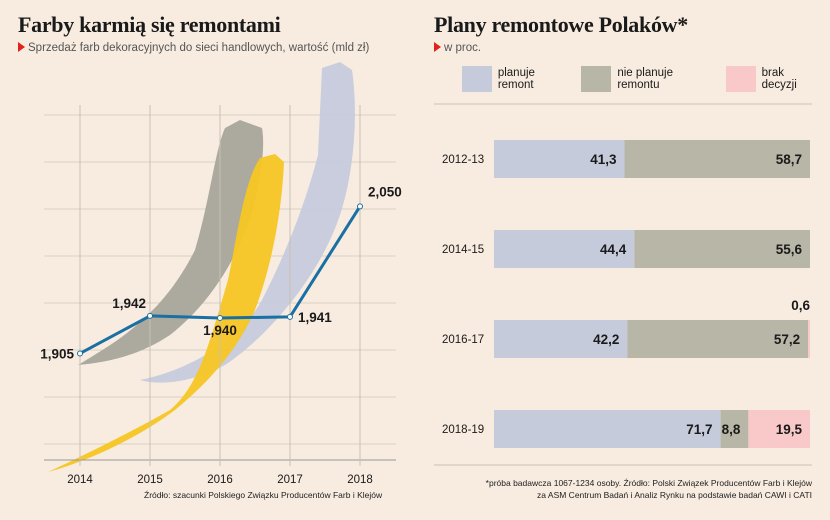 The height and width of the screenshot is (520, 830). What do you see at coordinates (463, 48) in the screenshot?
I see `right-chart-subtitle-text: w proc.` at bounding box center [463, 48].